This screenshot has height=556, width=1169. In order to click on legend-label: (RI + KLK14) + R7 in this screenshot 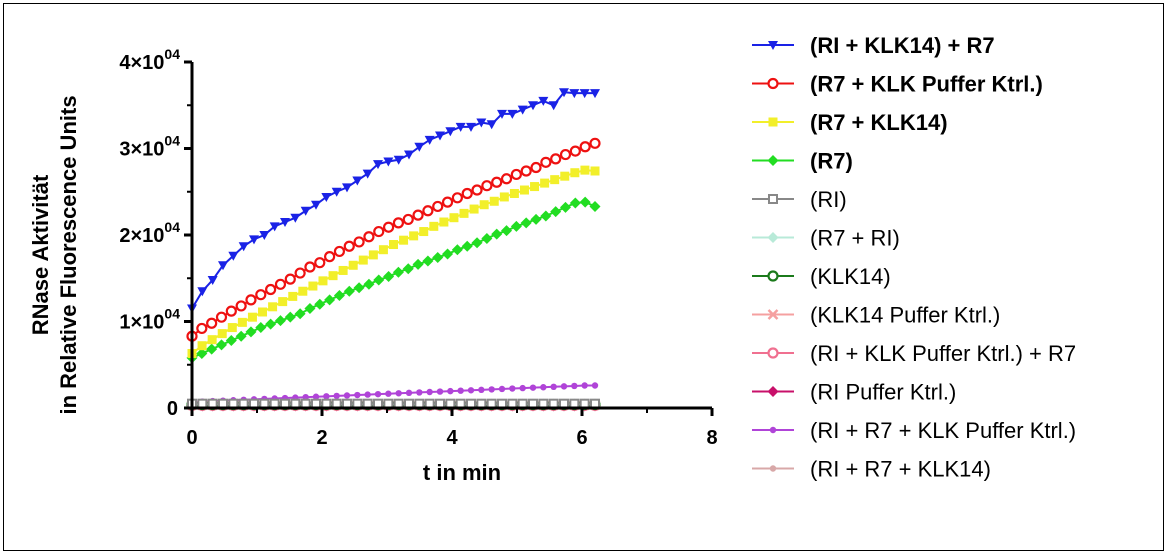, I will do `click(902, 45)`.